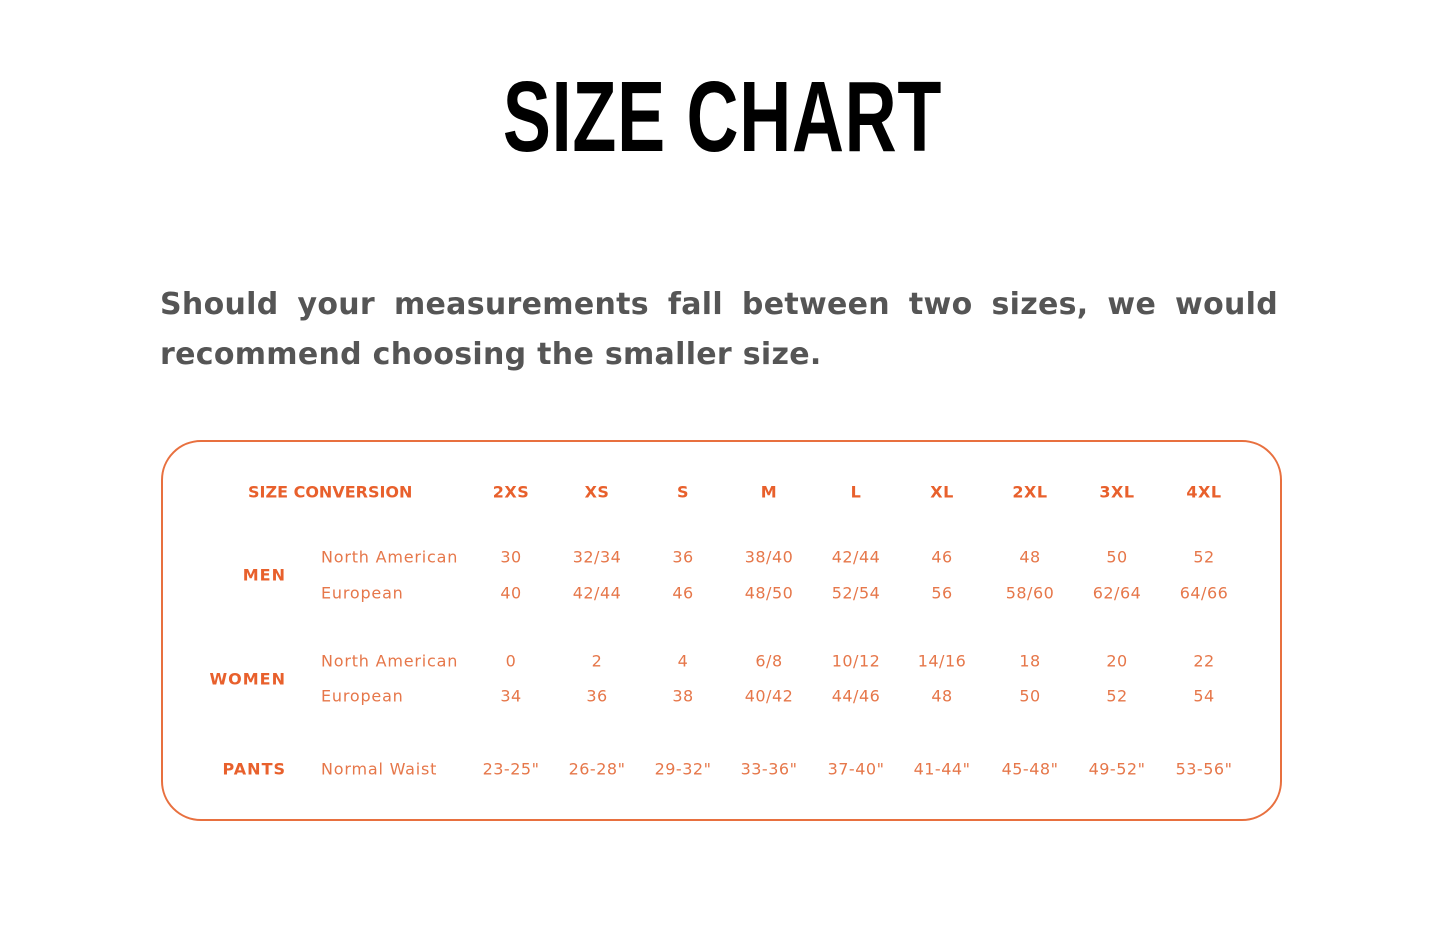 The width and height of the screenshot is (1445, 949). Describe the element at coordinates (1030, 769) in the screenshot. I see `table-cell: 45-48"` at that location.